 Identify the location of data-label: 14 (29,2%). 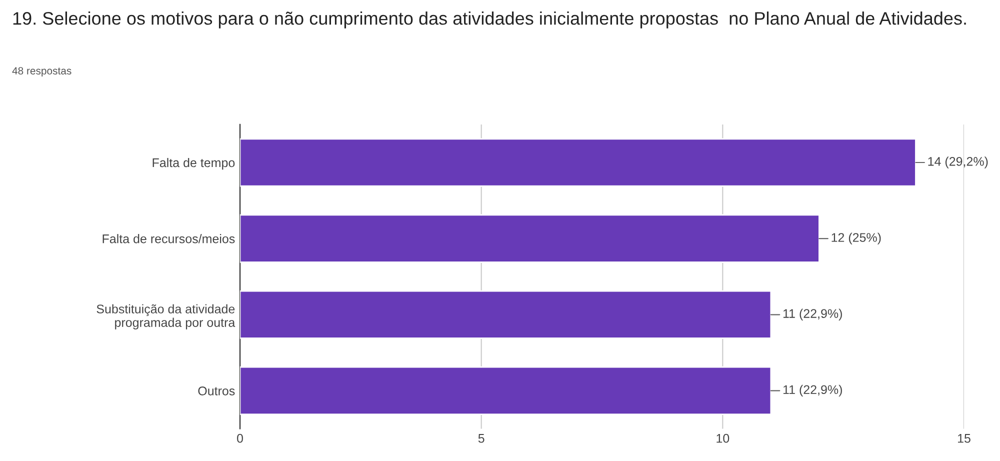
(958, 162).